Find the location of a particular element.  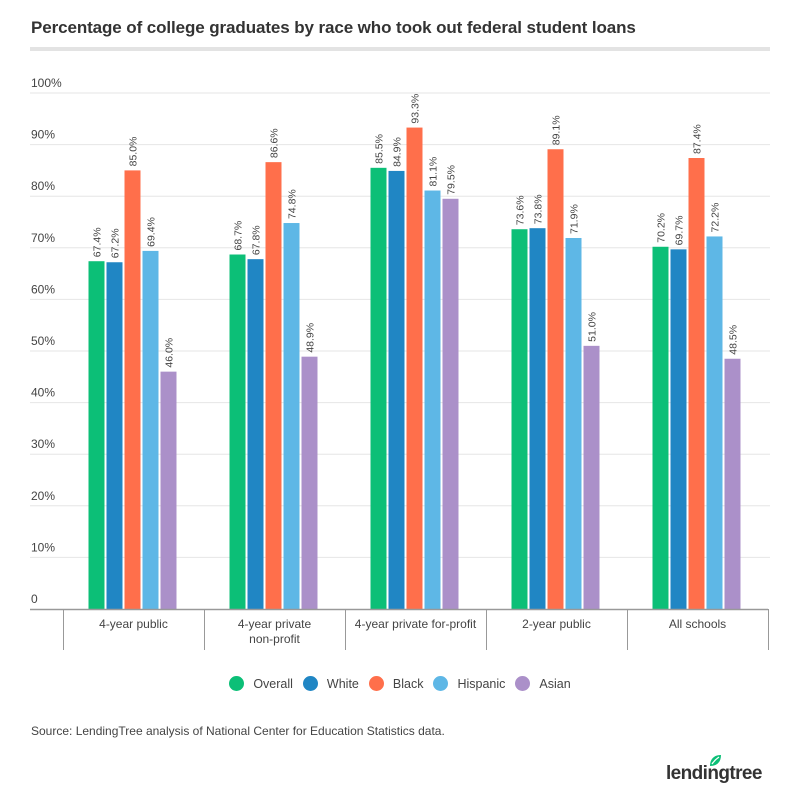

value-label: 72.2% is located at coordinates (716, 218).